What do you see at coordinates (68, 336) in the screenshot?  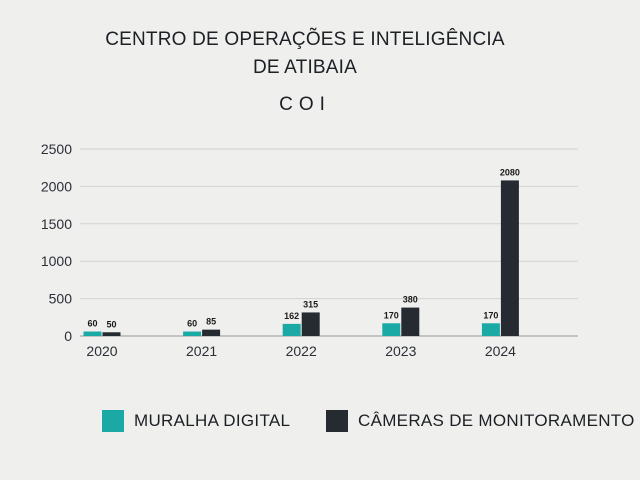 I see `y-tick-label: 0` at bounding box center [68, 336].